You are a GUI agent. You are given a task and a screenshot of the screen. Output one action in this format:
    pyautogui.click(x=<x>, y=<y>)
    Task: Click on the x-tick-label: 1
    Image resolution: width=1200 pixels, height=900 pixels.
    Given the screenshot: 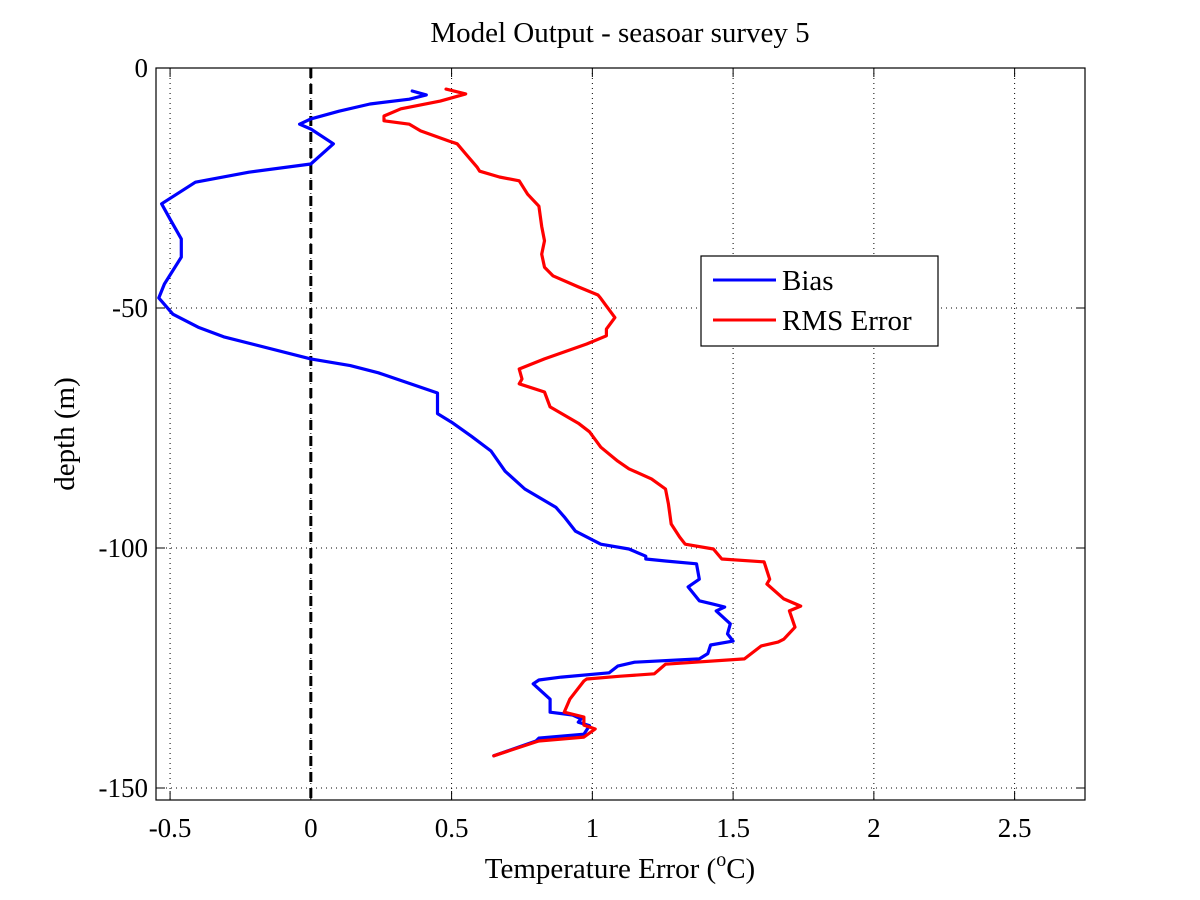 What is the action you would take?
    pyautogui.click(x=593, y=828)
    